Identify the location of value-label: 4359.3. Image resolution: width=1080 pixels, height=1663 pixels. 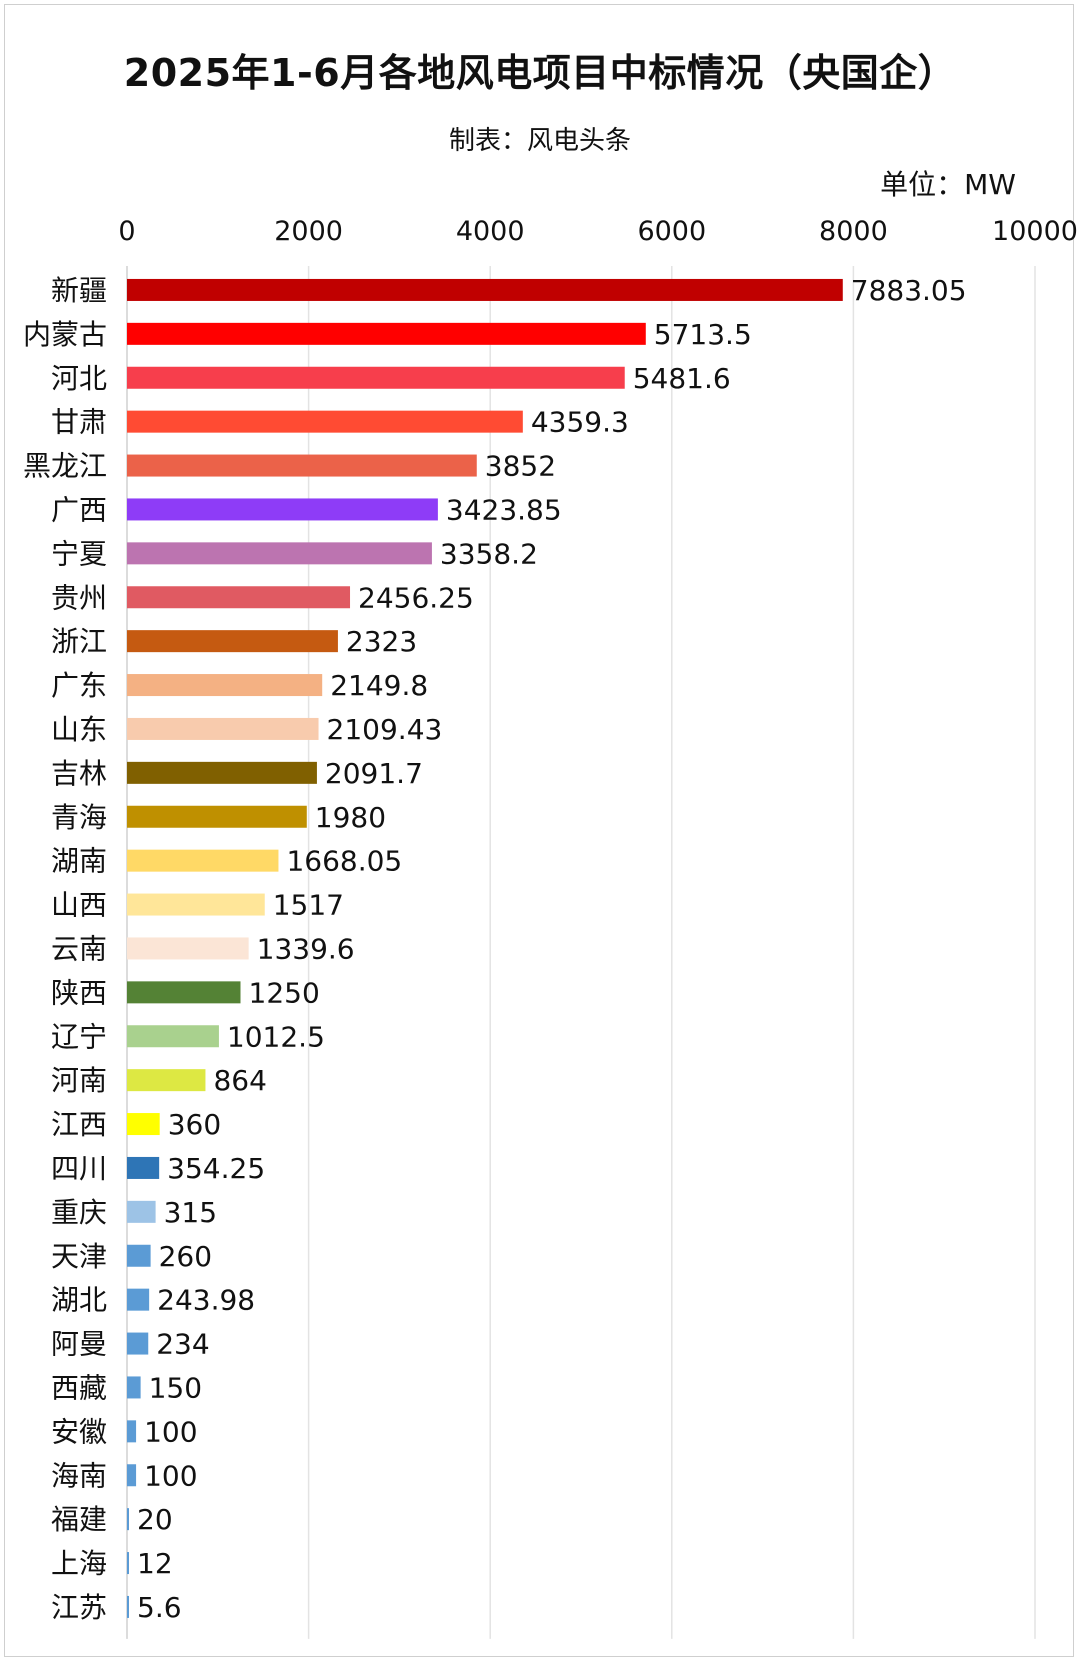
(580, 422).